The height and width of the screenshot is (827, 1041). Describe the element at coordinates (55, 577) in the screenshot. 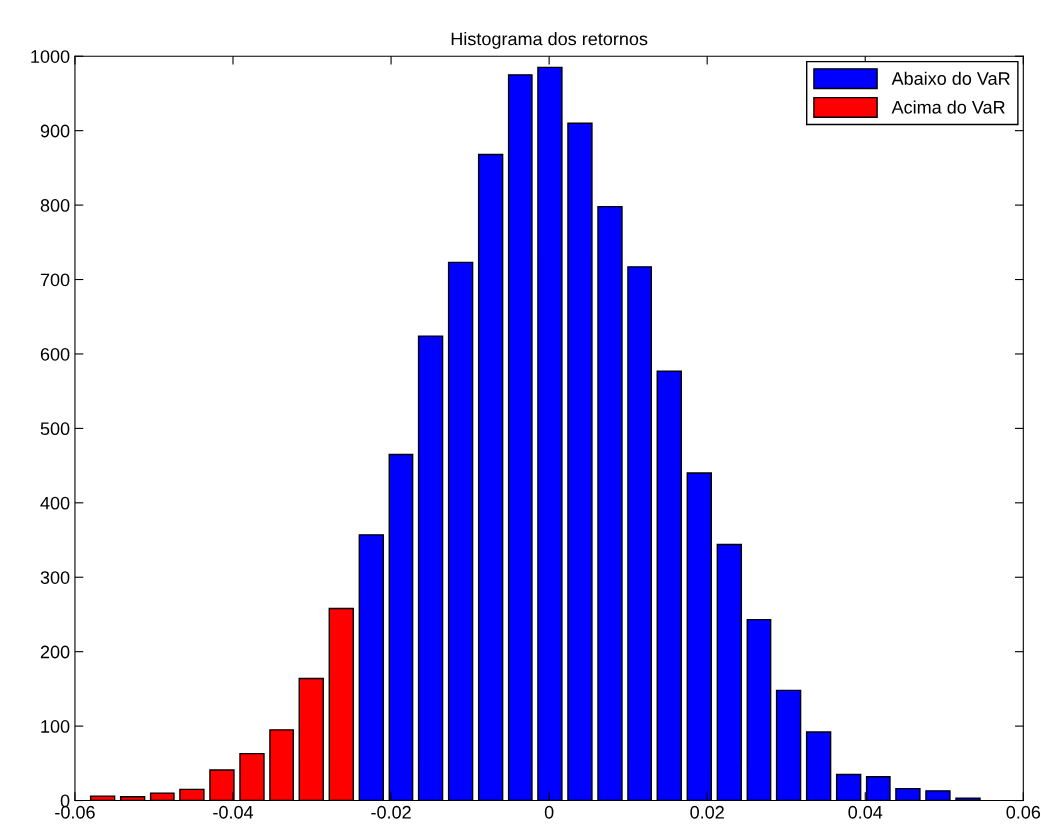

I see `y-tick-label: 300` at that location.